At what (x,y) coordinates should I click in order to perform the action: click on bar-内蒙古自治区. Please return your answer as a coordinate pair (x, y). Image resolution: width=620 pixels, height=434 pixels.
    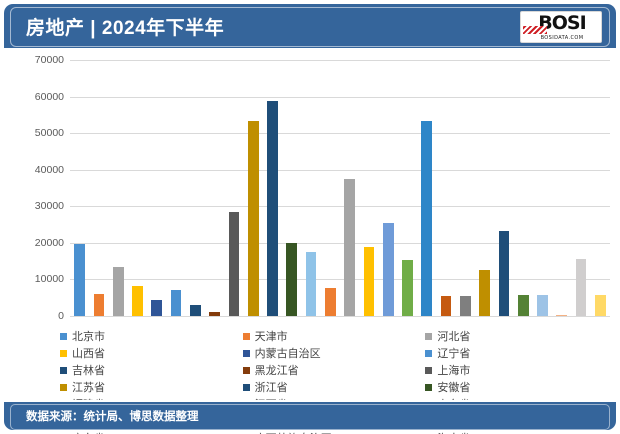
    Looking at the image, I should click on (157, 307).